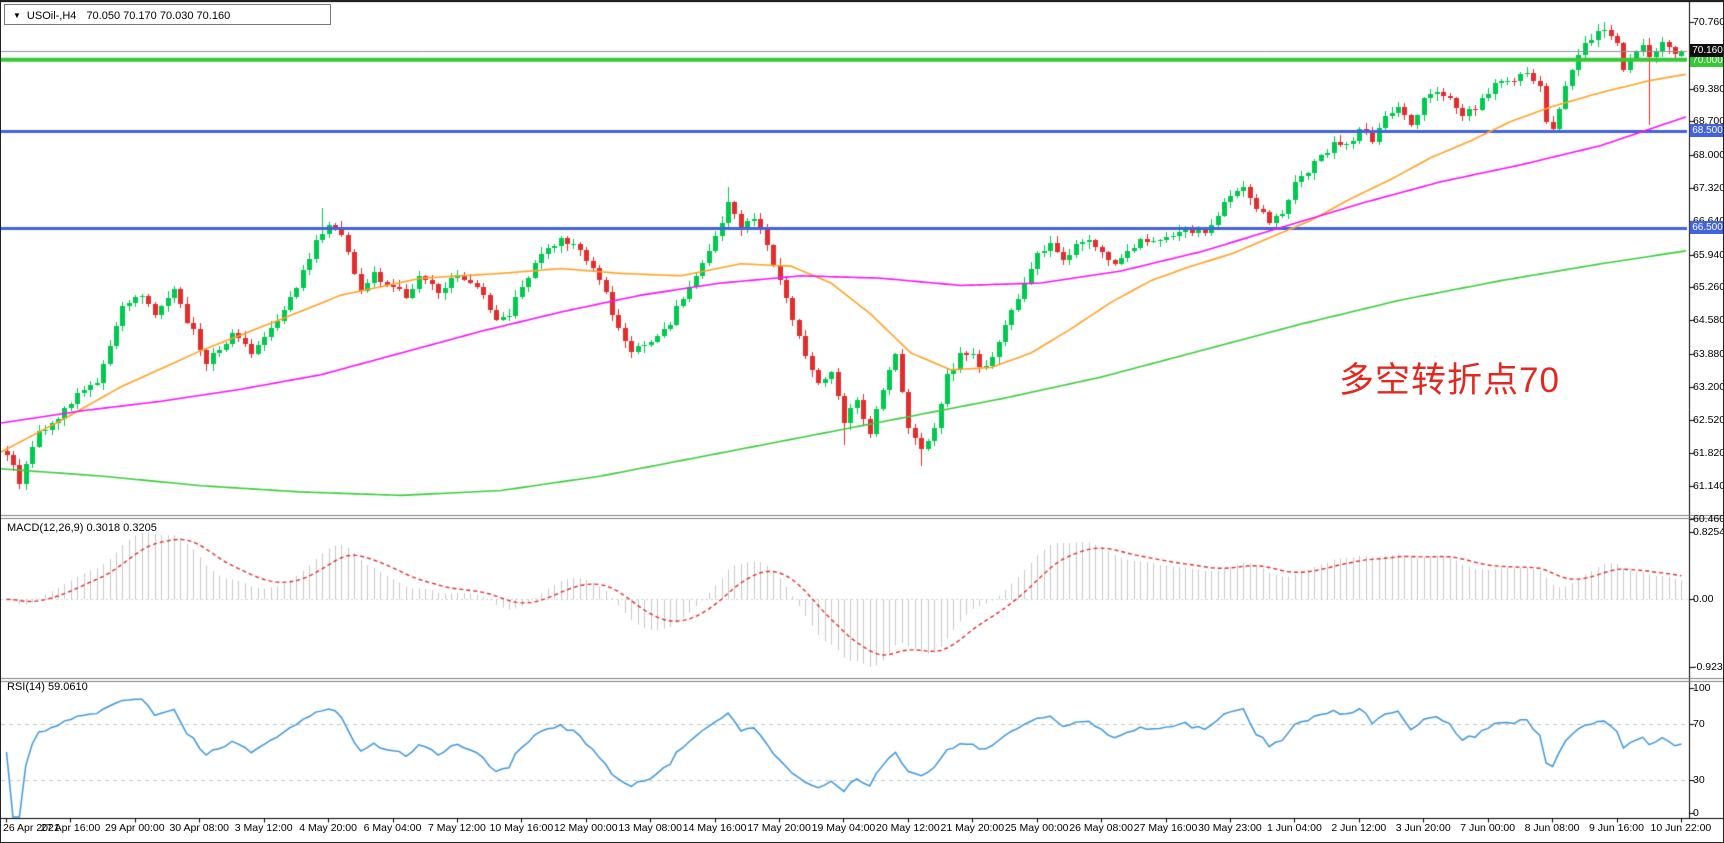 The height and width of the screenshot is (843, 1724). What do you see at coordinates (714, 828) in the screenshot?
I see `time-axis-label: 14 May 16:00` at bounding box center [714, 828].